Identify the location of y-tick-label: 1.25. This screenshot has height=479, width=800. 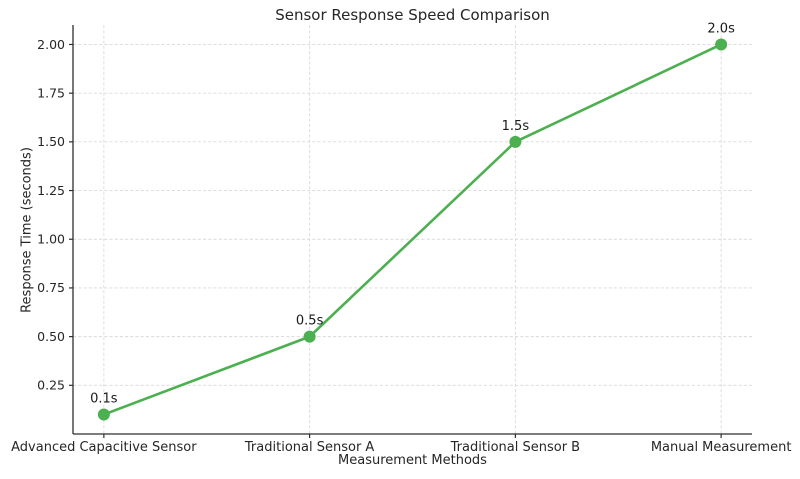
(51, 190).